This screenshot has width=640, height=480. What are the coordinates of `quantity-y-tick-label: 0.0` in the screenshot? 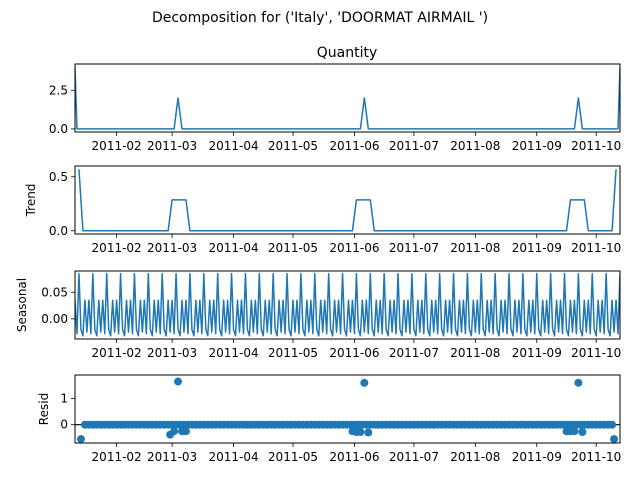 It's located at (58, 129).